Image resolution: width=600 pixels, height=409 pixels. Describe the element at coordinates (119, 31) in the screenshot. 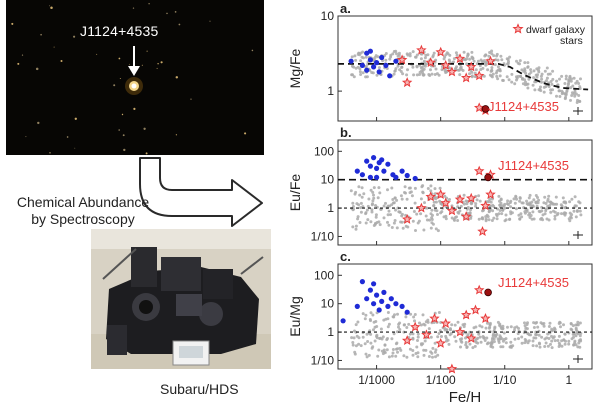

I see `target-star-label: J1124+4535` at that location.